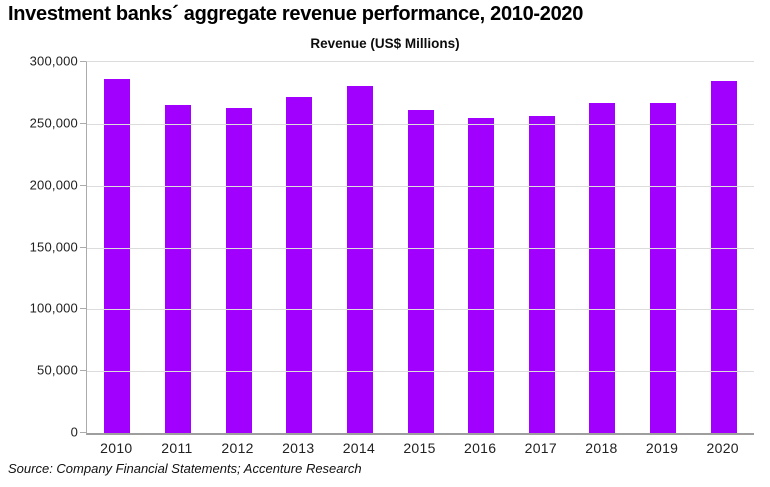  Describe the element at coordinates (53, 308) in the screenshot. I see `y-tick-label: 100,000` at that location.